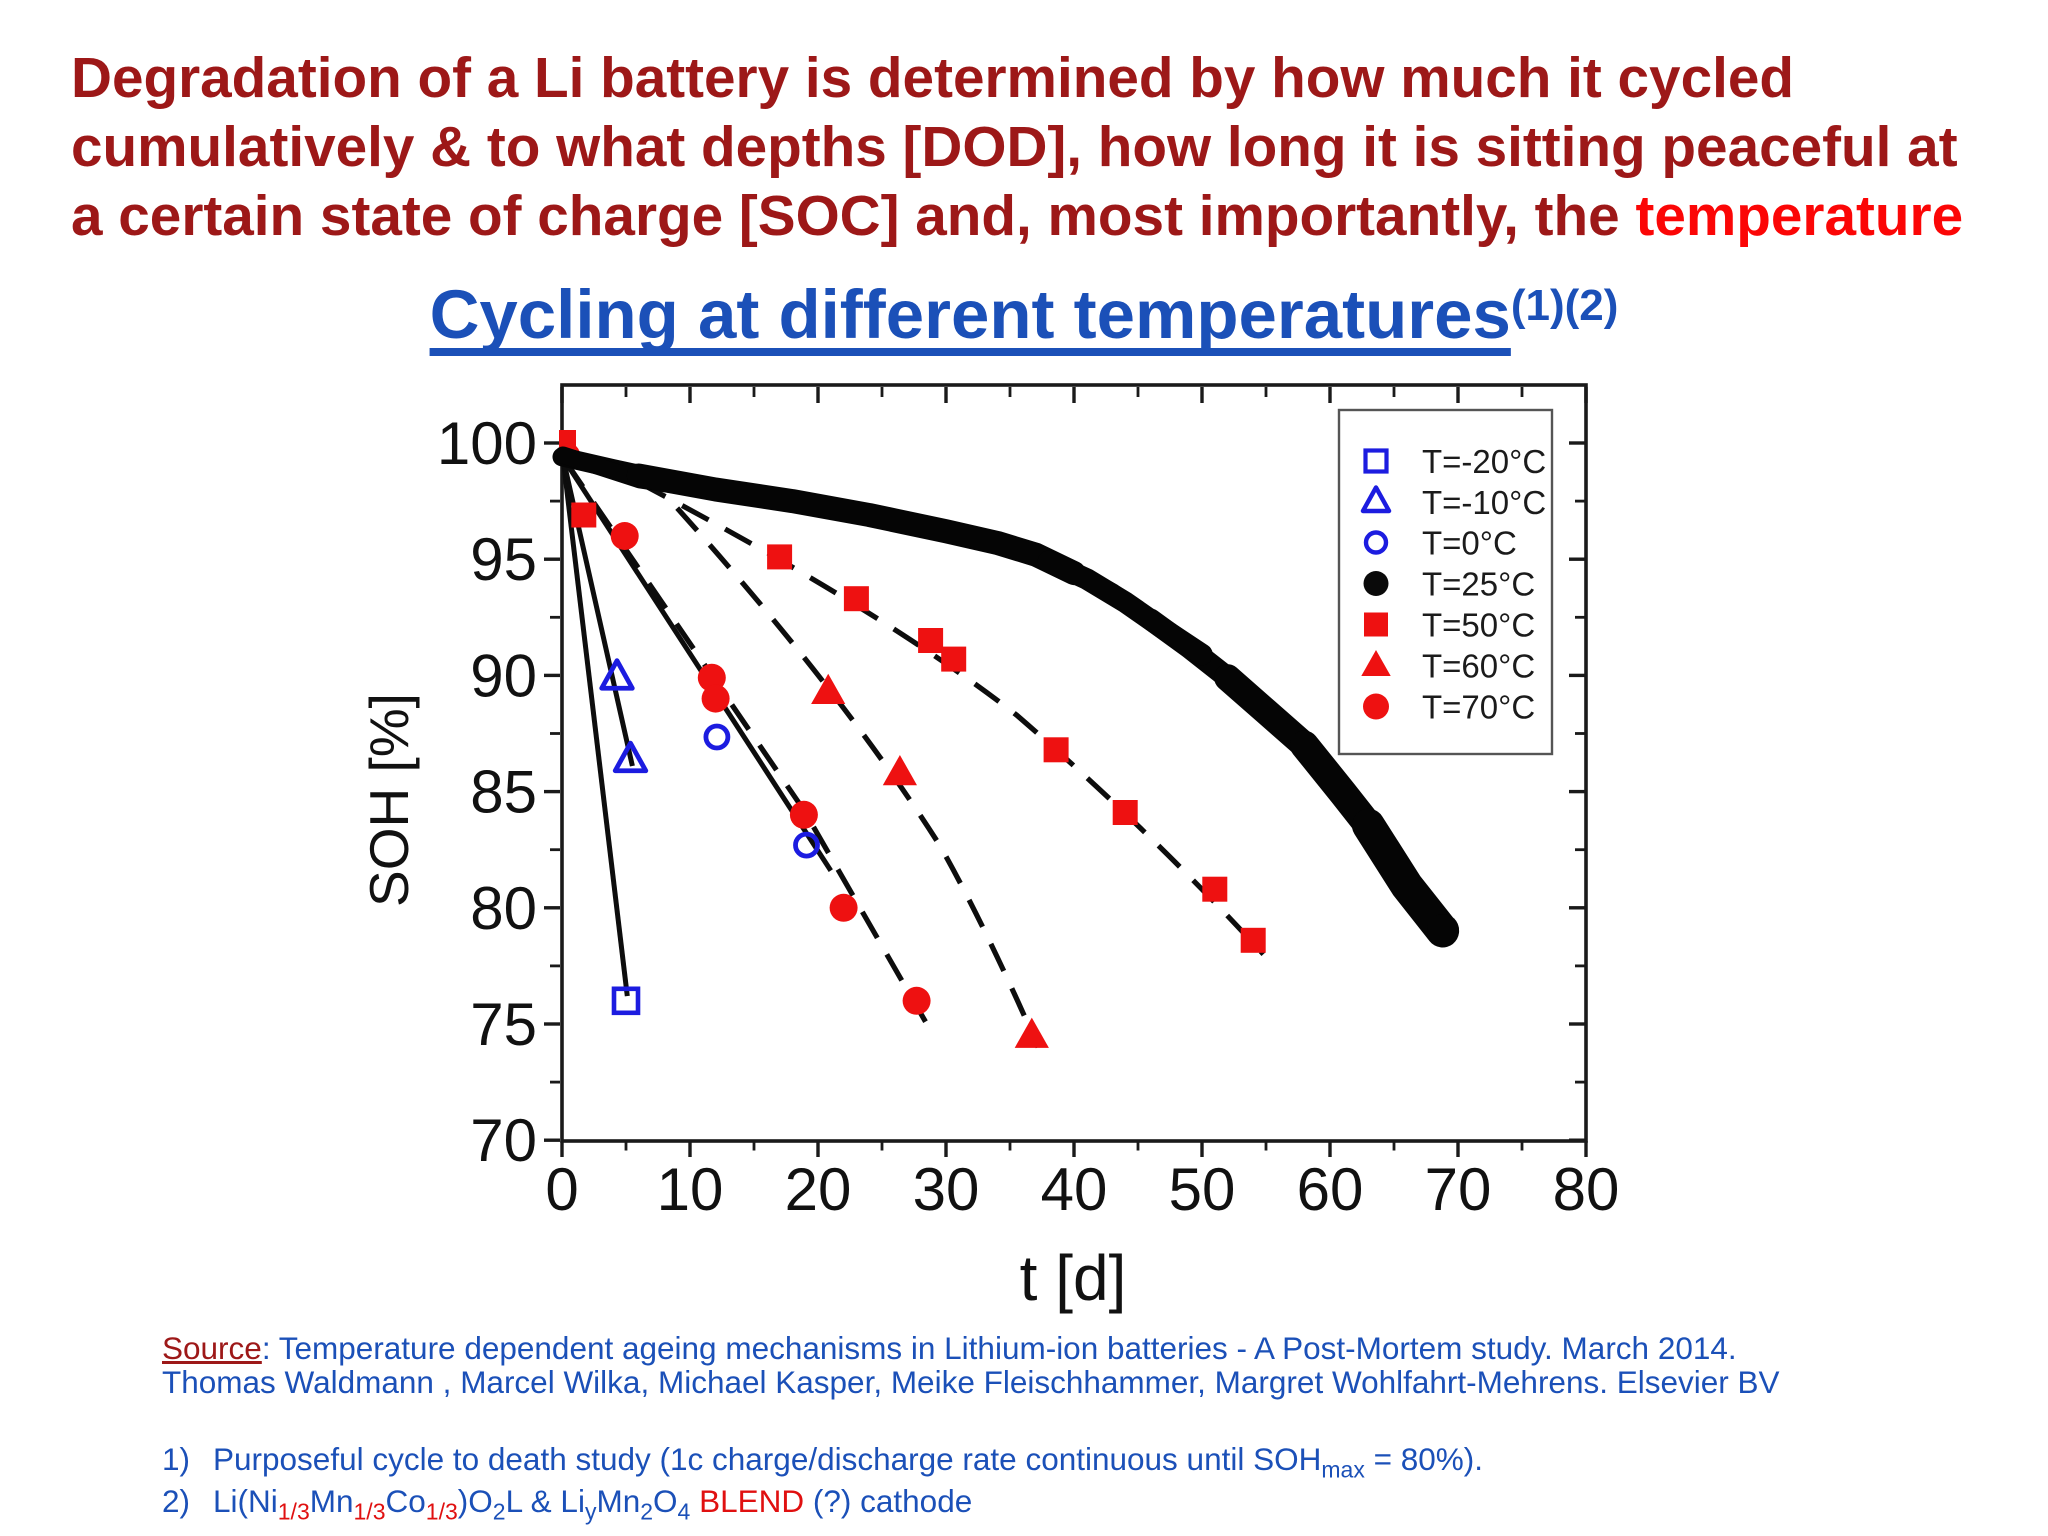 This screenshot has width=2048, height=1536. Describe the element at coordinates (1469, 543) in the screenshot. I see `svg-text: T=0°C` at that location.